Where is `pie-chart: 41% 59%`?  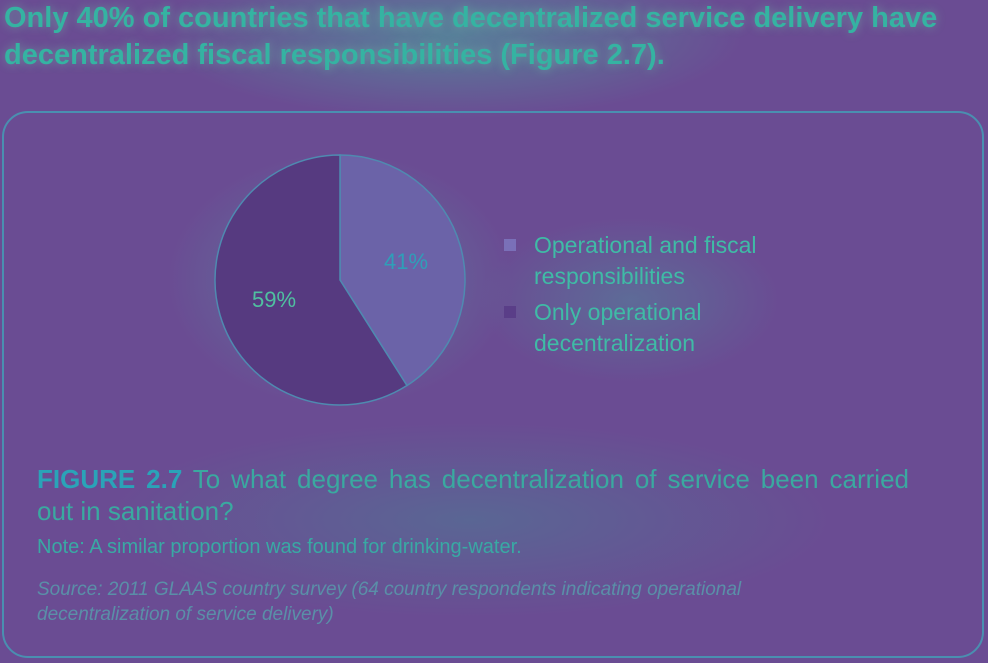 pie-chart: 41% 59% is located at coordinates (340, 280).